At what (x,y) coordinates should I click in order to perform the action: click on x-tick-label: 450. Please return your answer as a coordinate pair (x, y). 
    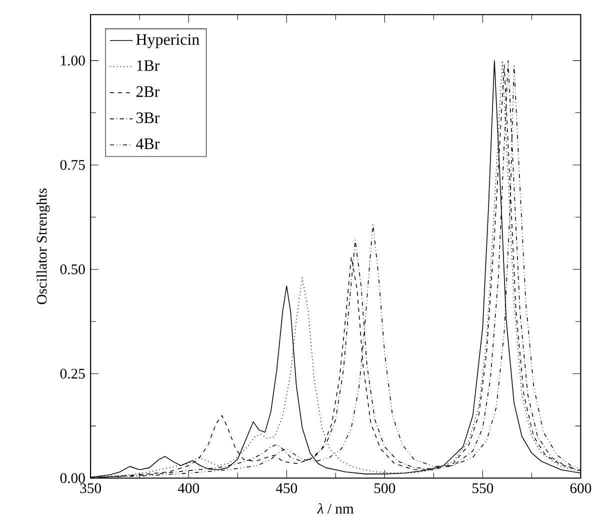
    Looking at the image, I should click on (287, 488).